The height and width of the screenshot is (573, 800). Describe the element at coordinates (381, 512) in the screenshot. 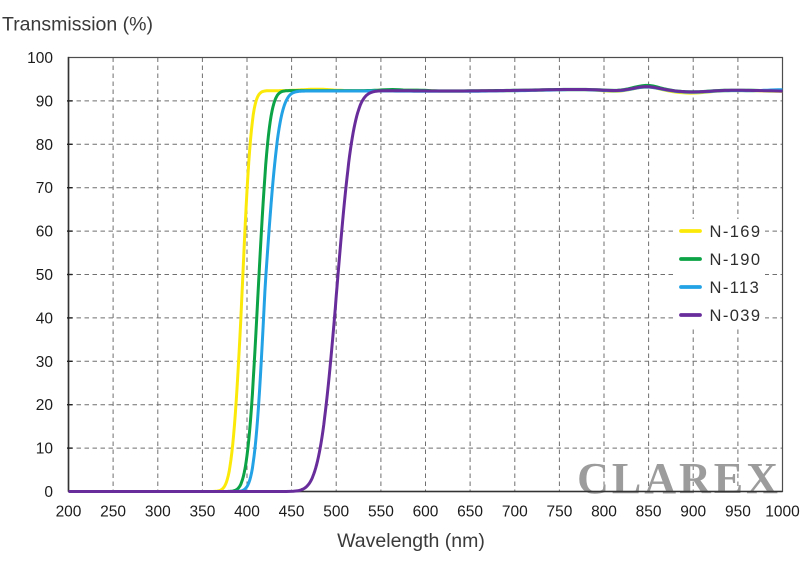

I see `svg-text: 550` at that location.